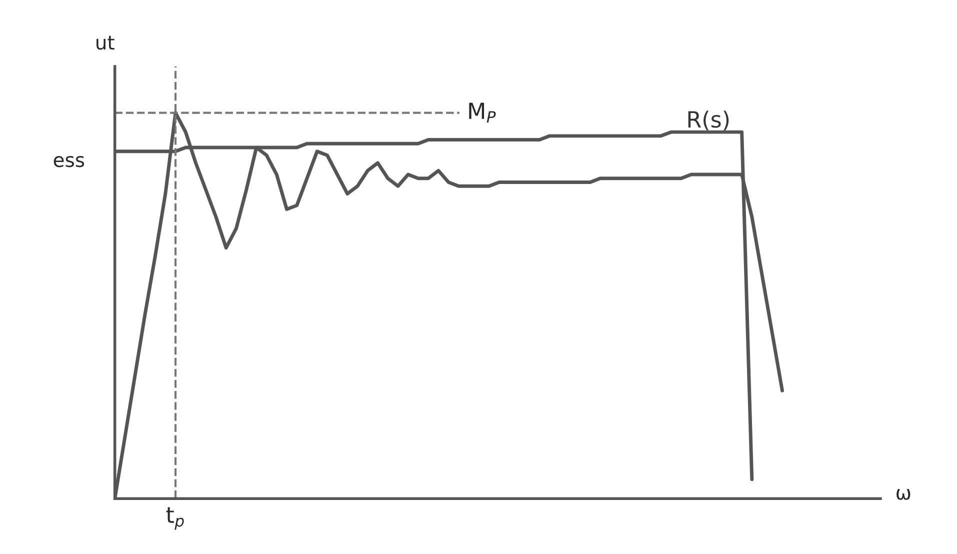  Describe the element at coordinates (69, 162) in the screenshot. I see `text: ess` at that location.